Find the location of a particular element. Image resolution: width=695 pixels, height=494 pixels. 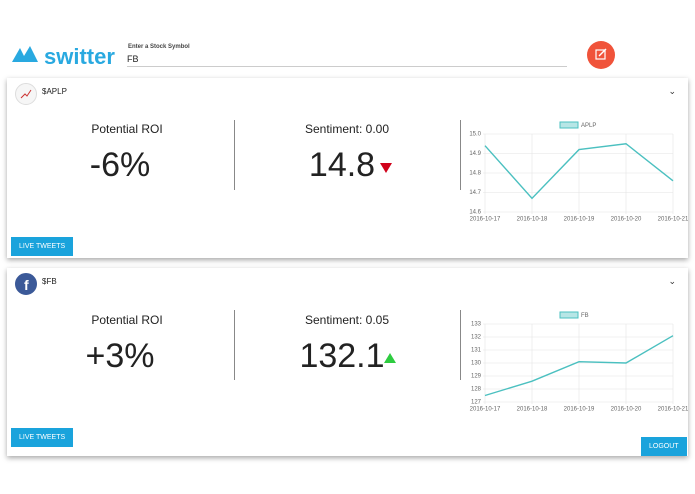

y-tick-label: 133 is located at coordinates (476, 325).